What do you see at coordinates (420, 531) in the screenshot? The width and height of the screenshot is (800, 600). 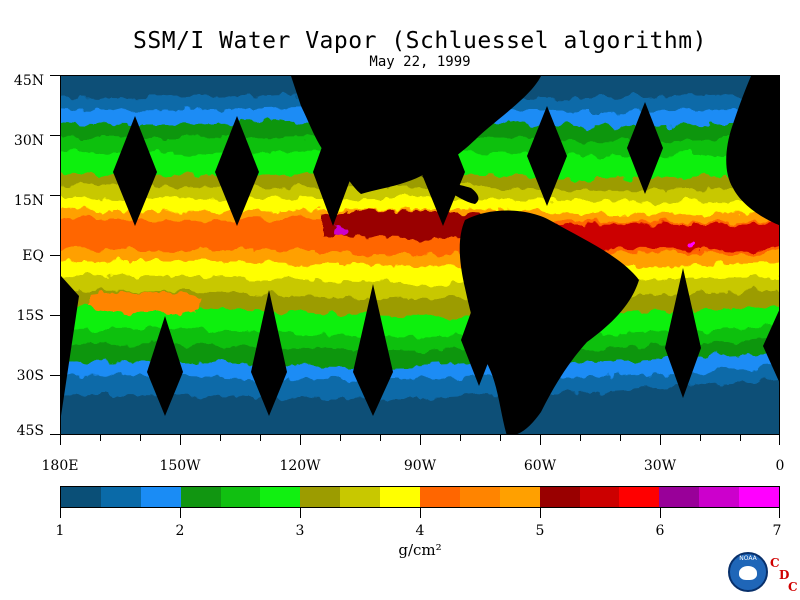 I see `colorbar-label-4: 4` at bounding box center [420, 531].